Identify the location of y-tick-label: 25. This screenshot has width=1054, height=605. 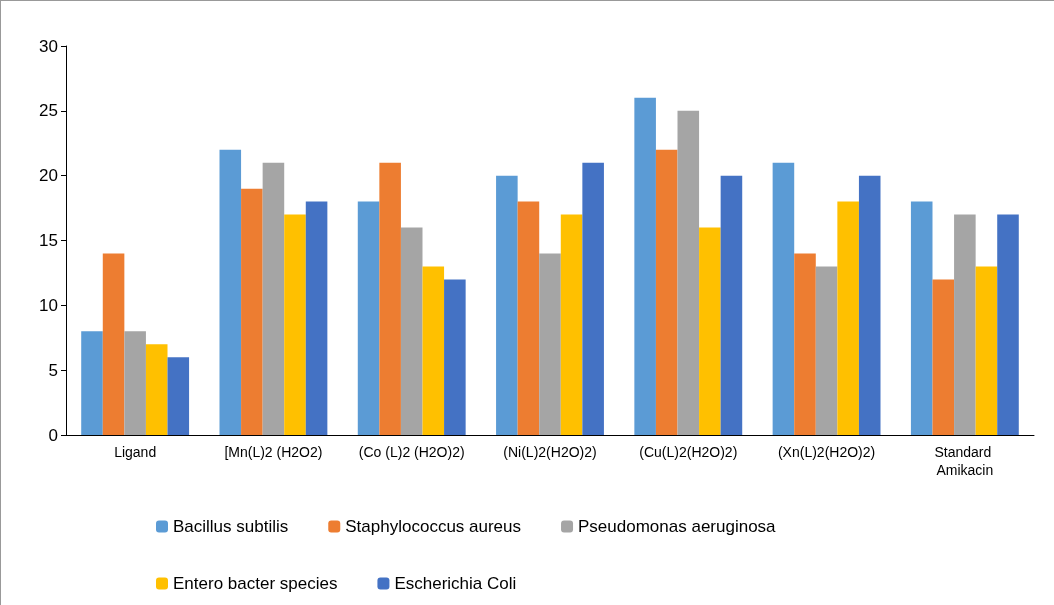
(48, 111).